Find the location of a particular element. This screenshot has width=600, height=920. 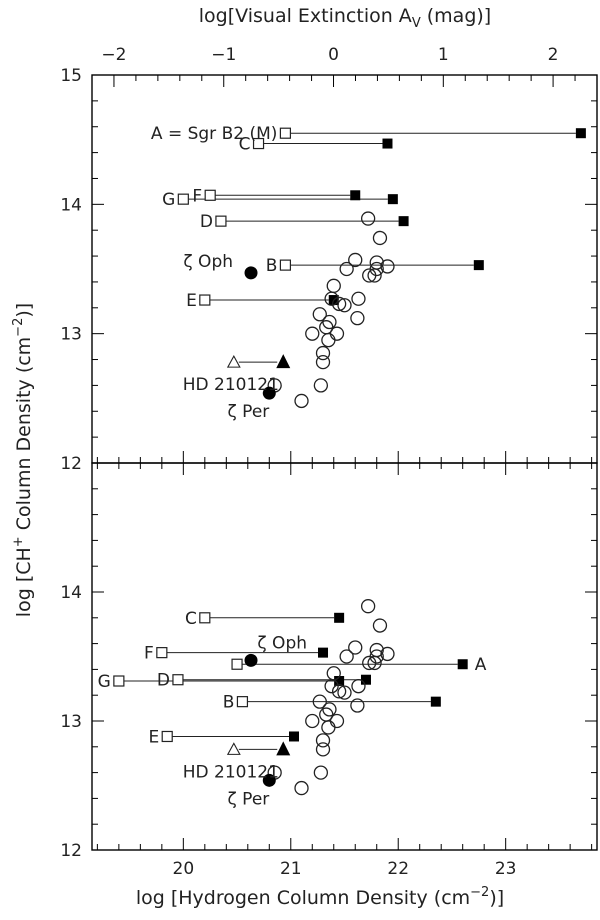

top-axis-tick-label: −2 is located at coordinates (113, 55).